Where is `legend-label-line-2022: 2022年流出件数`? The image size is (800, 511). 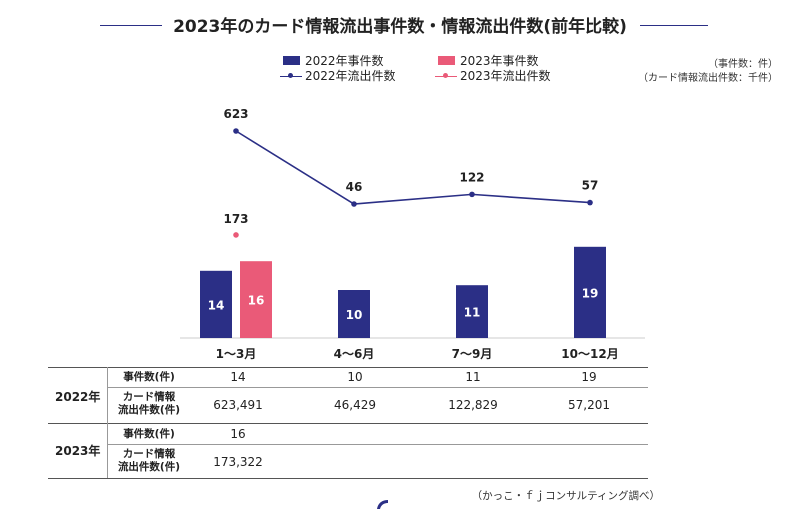
legend-label-line-2022: 2022年流出件数 is located at coordinates (350, 76).